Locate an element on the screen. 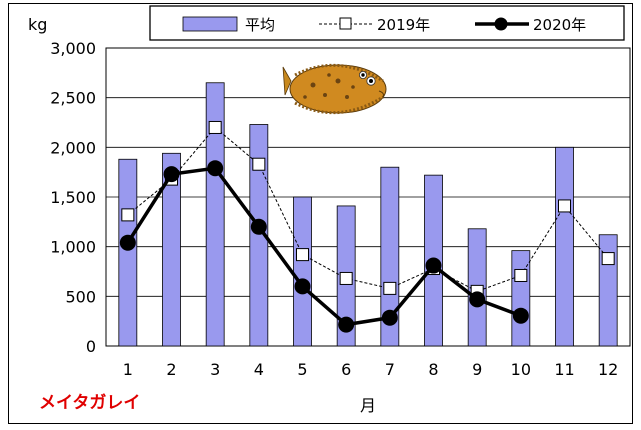 Image resolution: width=641 pixels, height=430 pixels. x-tick-label: 1 is located at coordinates (128, 369).